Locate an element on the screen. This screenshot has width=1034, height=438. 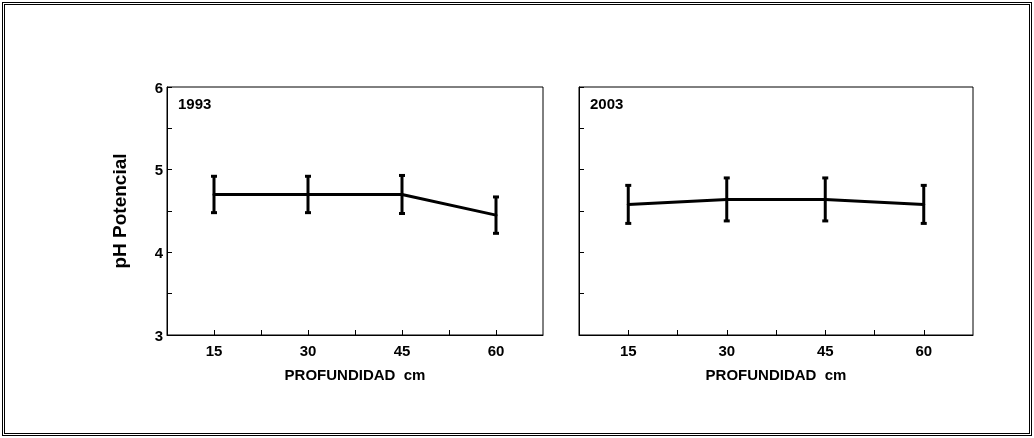
y-tick-label: 3 is located at coordinates (158, 335).